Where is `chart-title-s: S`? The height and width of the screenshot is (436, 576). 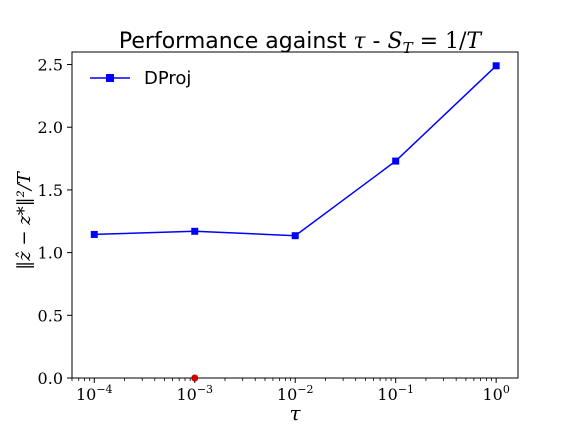 chart-title-s: S is located at coordinates (394, 41).